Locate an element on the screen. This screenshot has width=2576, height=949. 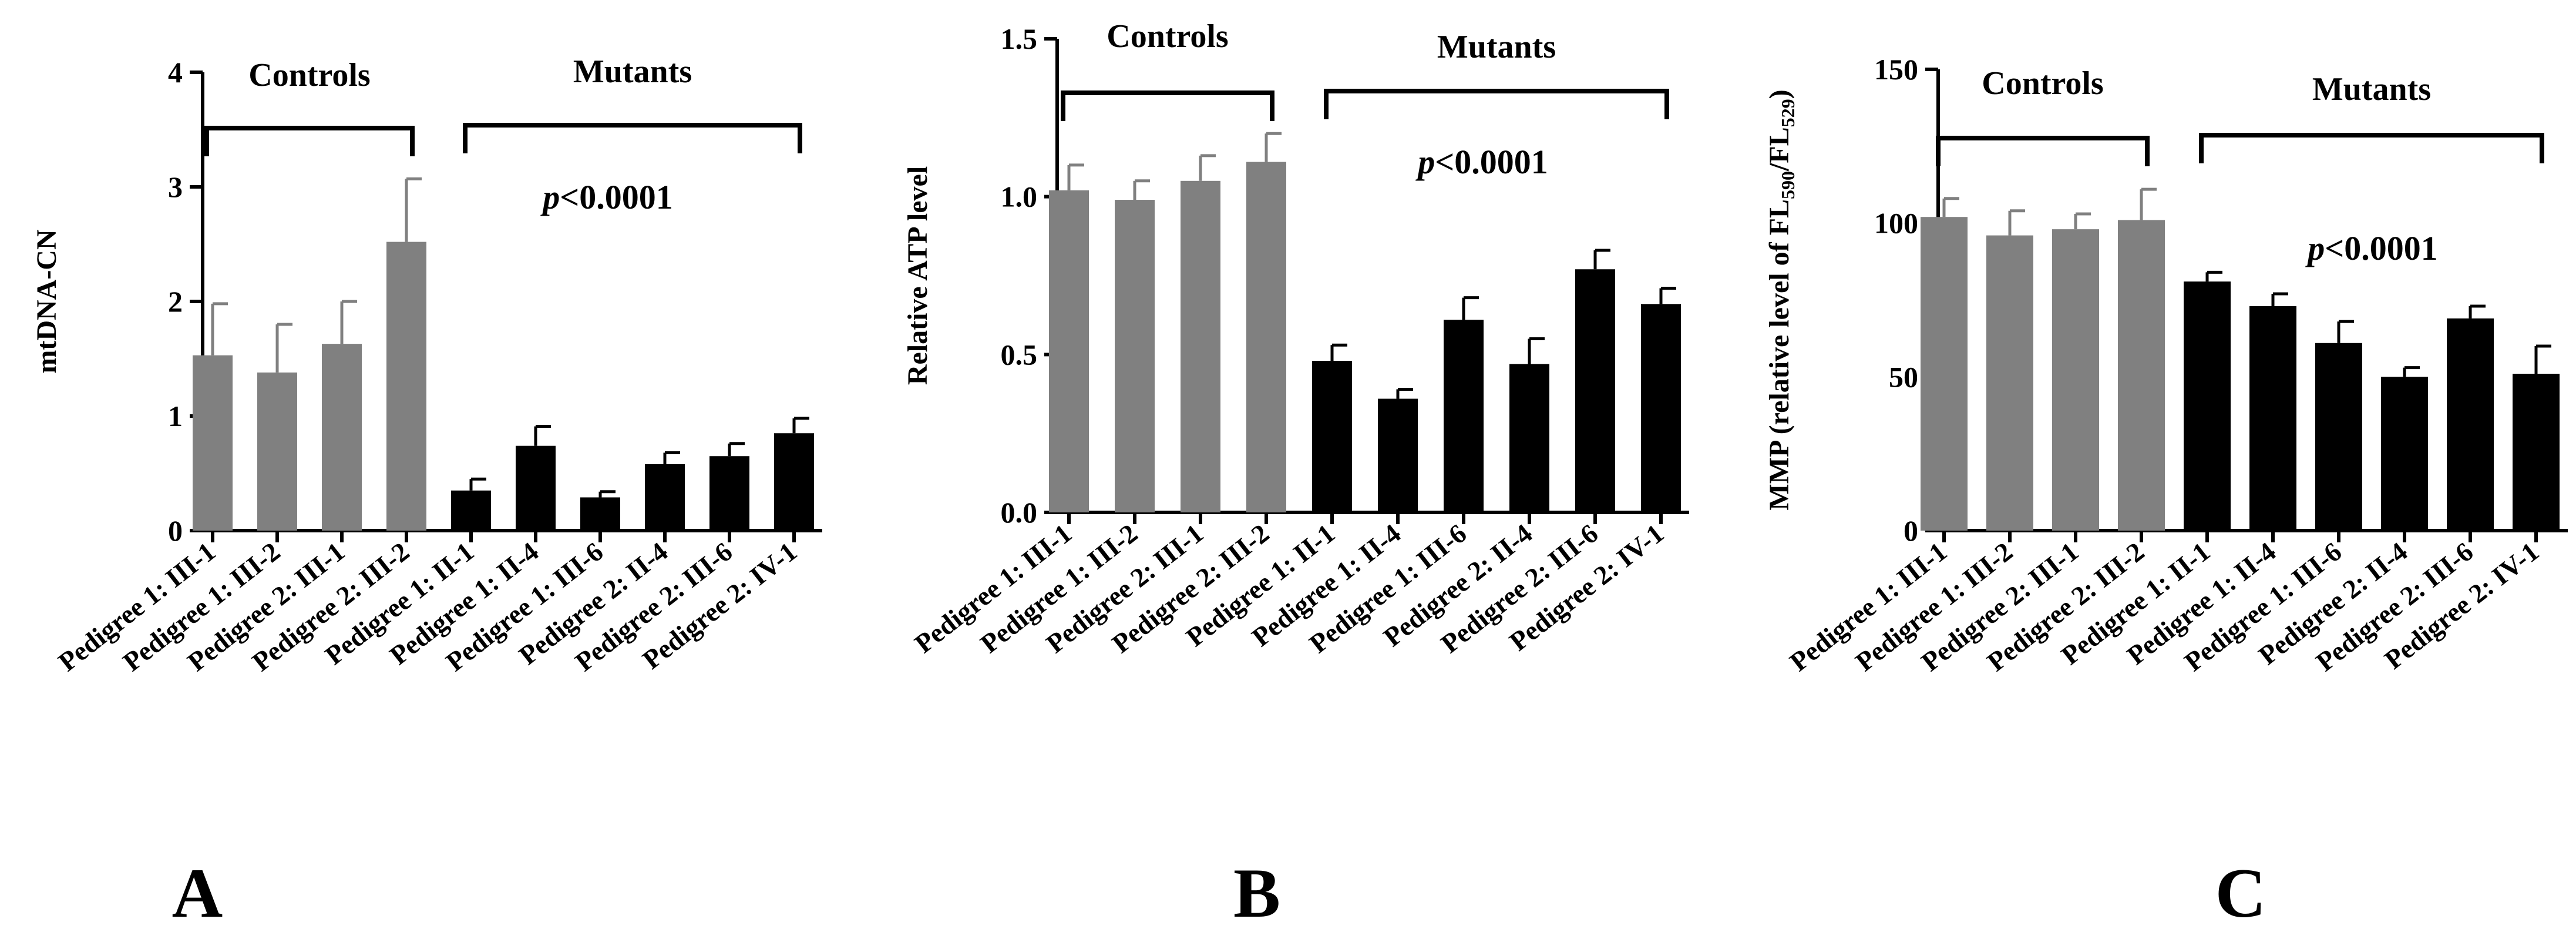
y-tick-label: 4 is located at coordinates (175, 72).